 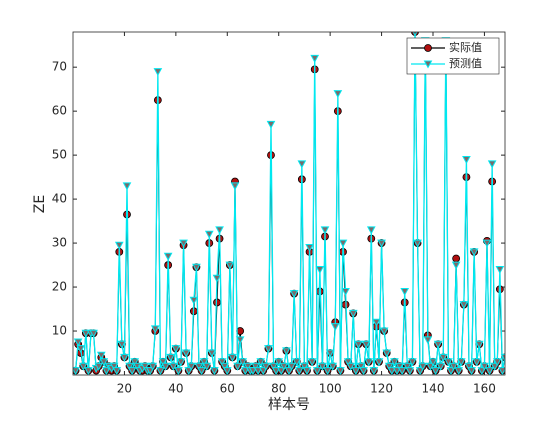 I want to click on legend-box, so click(x=453, y=56).